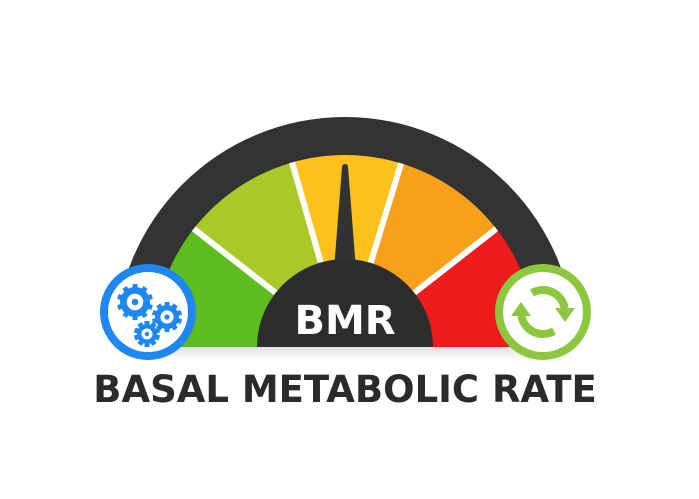  Describe the element at coordinates (345, 354) in the screenshot. I see `gauge-shadow` at that location.